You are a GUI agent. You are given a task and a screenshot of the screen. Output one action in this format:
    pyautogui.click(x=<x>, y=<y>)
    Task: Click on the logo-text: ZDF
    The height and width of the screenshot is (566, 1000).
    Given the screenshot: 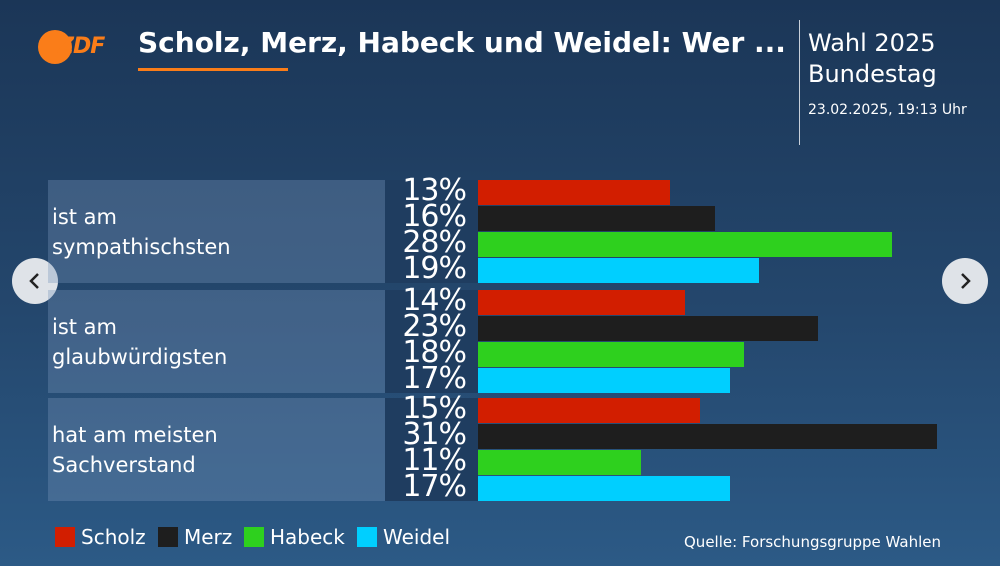 What is the action you would take?
    pyautogui.click(x=81, y=46)
    